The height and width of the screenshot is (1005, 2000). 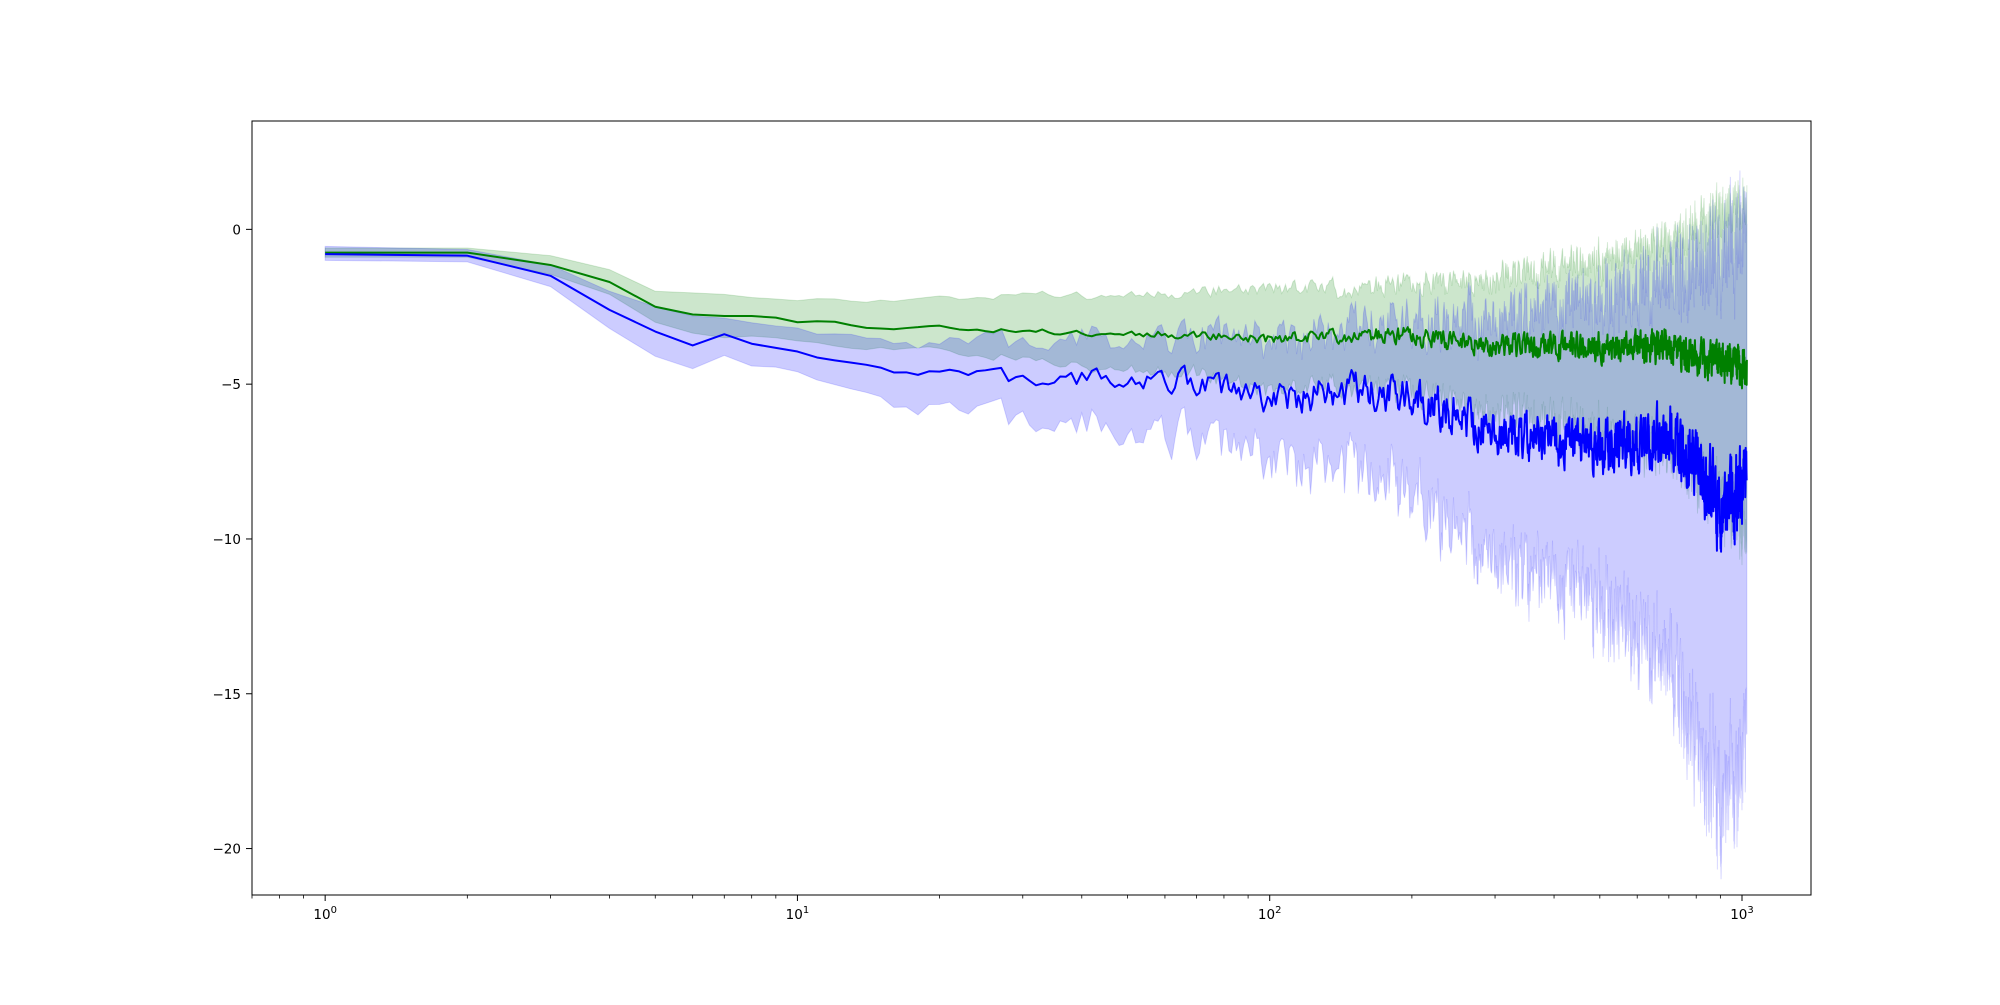 What do you see at coordinates (1742, 914) in the screenshot?
I see `x-tick-label-3: 103` at bounding box center [1742, 914].